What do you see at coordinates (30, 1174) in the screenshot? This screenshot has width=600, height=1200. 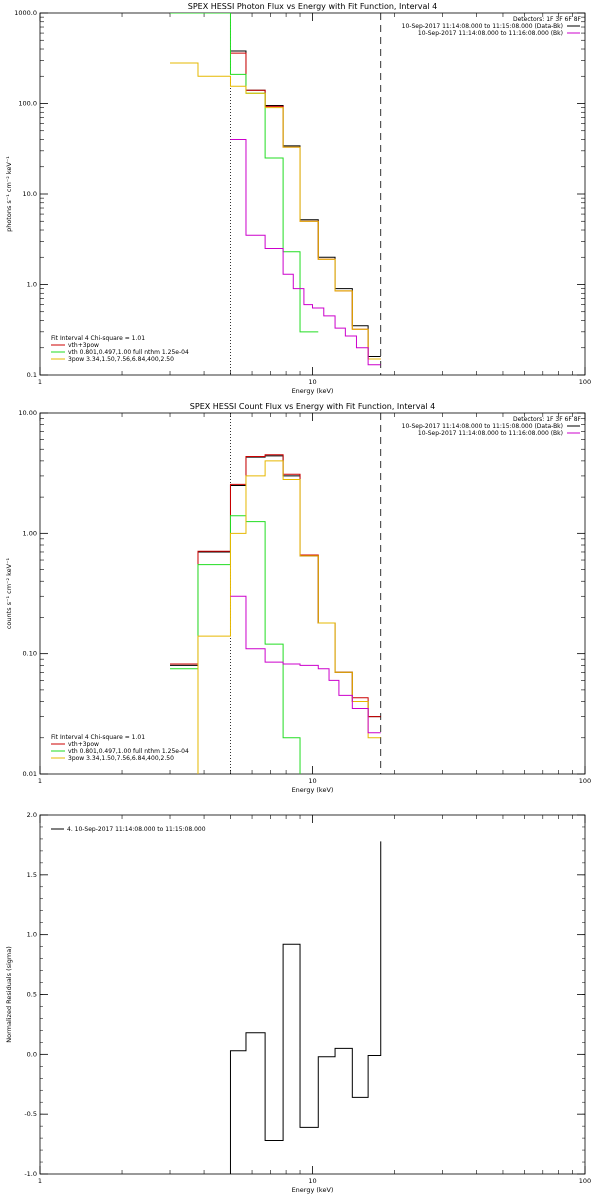 I see `y-tick-label: -1.0` at bounding box center [30, 1174].